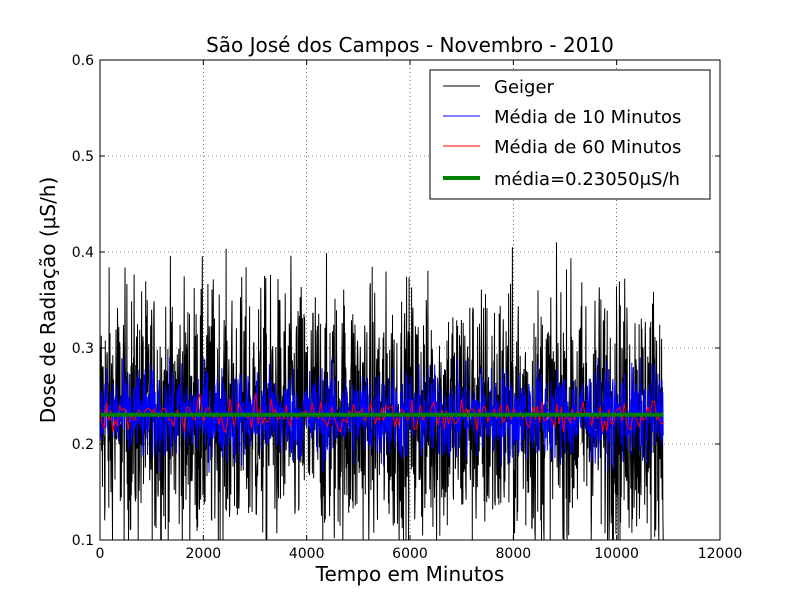 Image resolution: width=800 pixels, height=600 pixels. What do you see at coordinates (83, 253) in the screenshot?
I see `y-tick-label: 0.4` at bounding box center [83, 253].